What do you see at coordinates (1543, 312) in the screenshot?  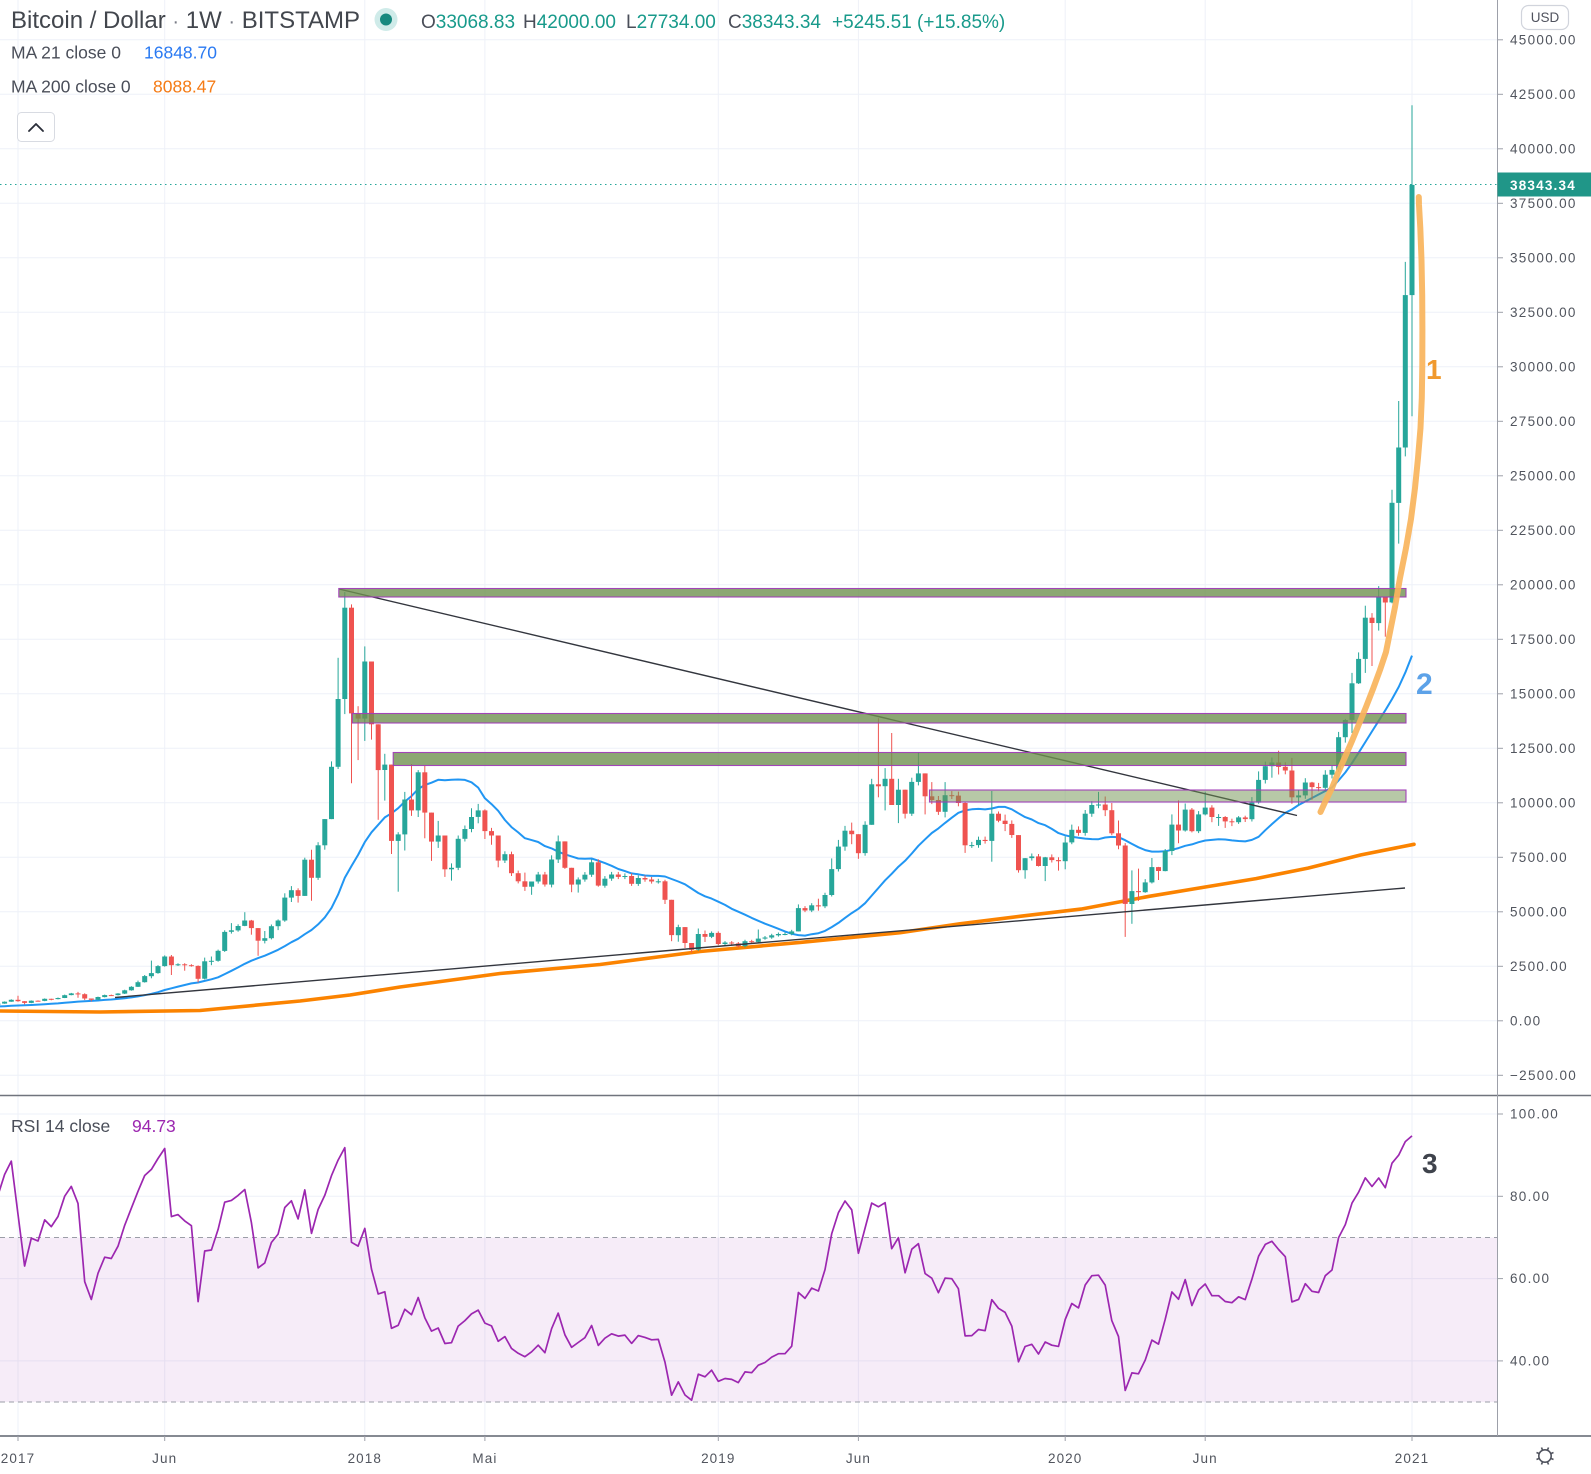 I see `svg-text: 32500.00` at bounding box center [1543, 312].